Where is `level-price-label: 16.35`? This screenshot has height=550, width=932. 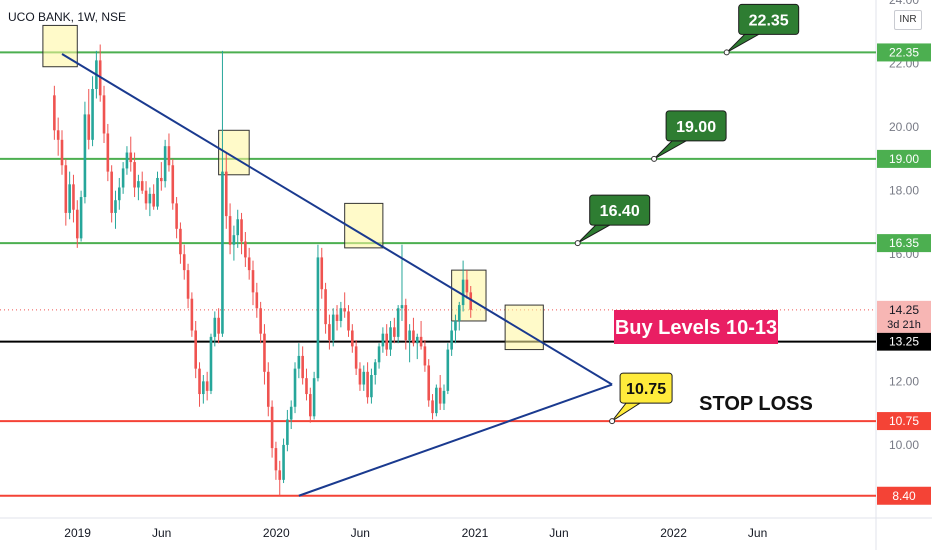
level-price-label: 16.35 is located at coordinates (904, 243).